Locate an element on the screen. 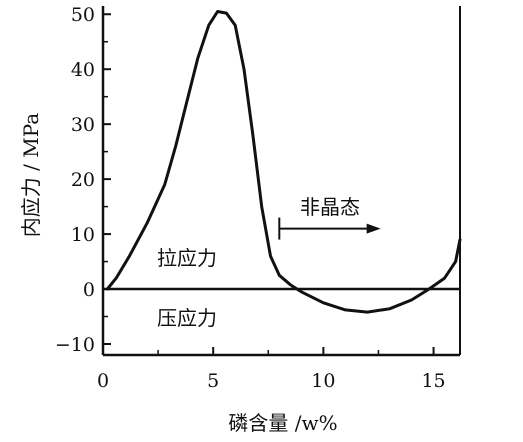 This screenshot has height=442, width=523. x-tick-label: 0 is located at coordinates (103, 381).